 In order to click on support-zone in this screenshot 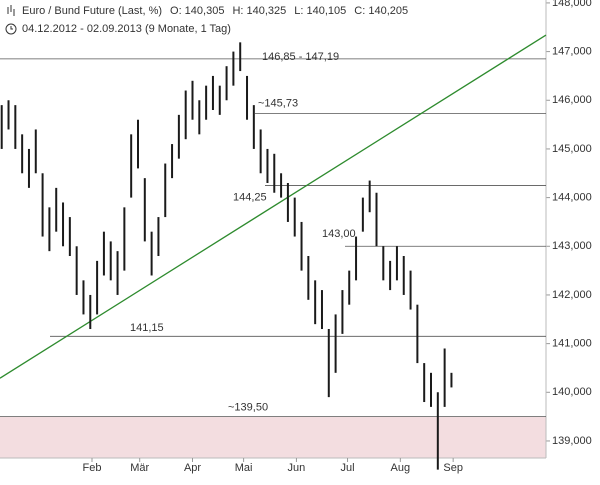, I will do `click(273, 437)`.